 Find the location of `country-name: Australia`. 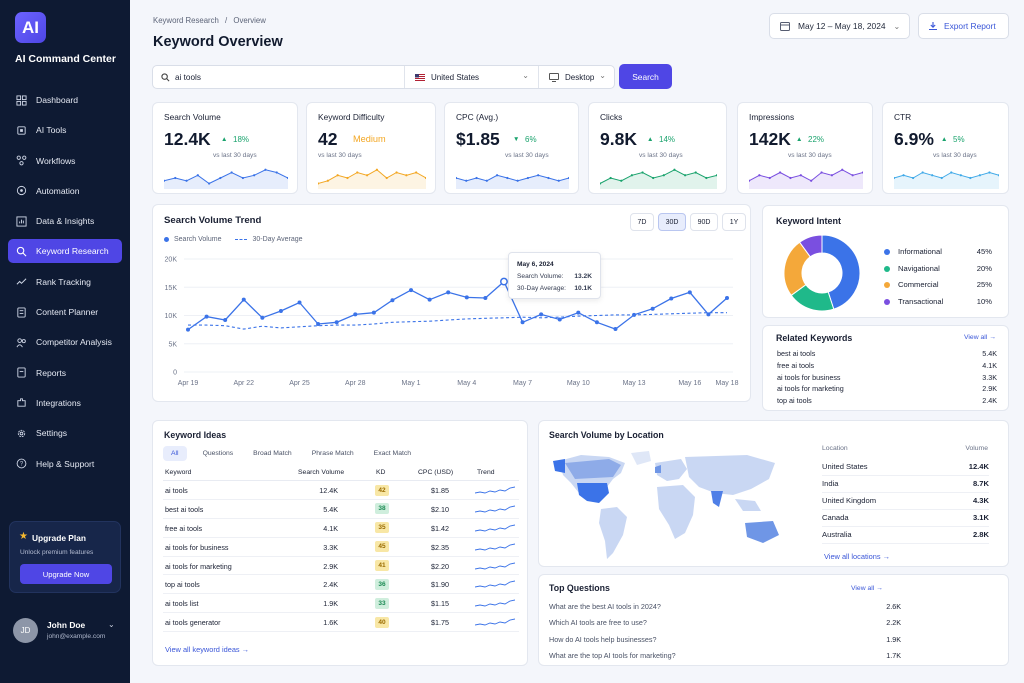

country-name: Australia is located at coordinates (837, 534).